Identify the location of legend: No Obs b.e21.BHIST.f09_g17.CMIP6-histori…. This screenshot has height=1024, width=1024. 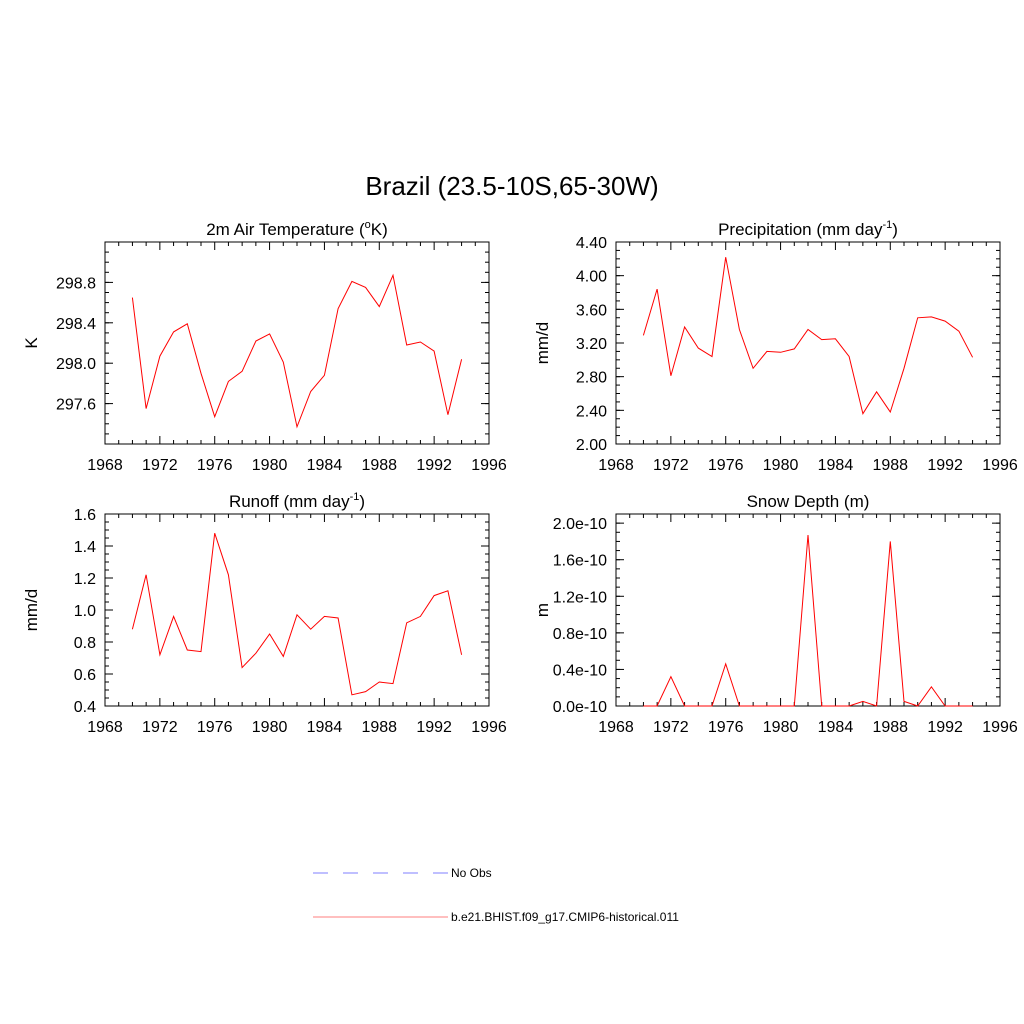
(496, 895).